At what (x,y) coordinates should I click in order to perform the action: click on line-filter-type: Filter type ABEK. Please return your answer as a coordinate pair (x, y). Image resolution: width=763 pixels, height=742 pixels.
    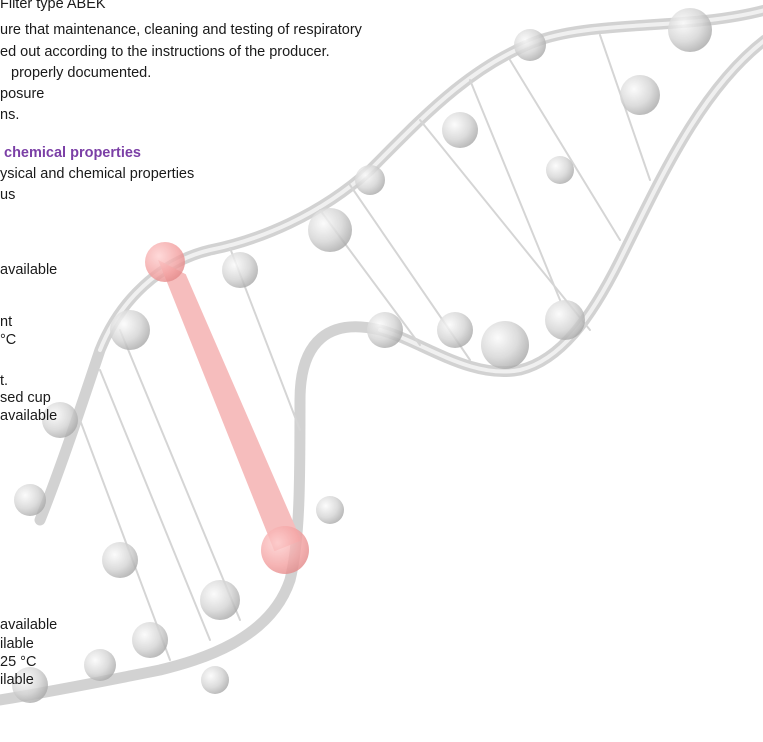
    Looking at the image, I should click on (53, 6).